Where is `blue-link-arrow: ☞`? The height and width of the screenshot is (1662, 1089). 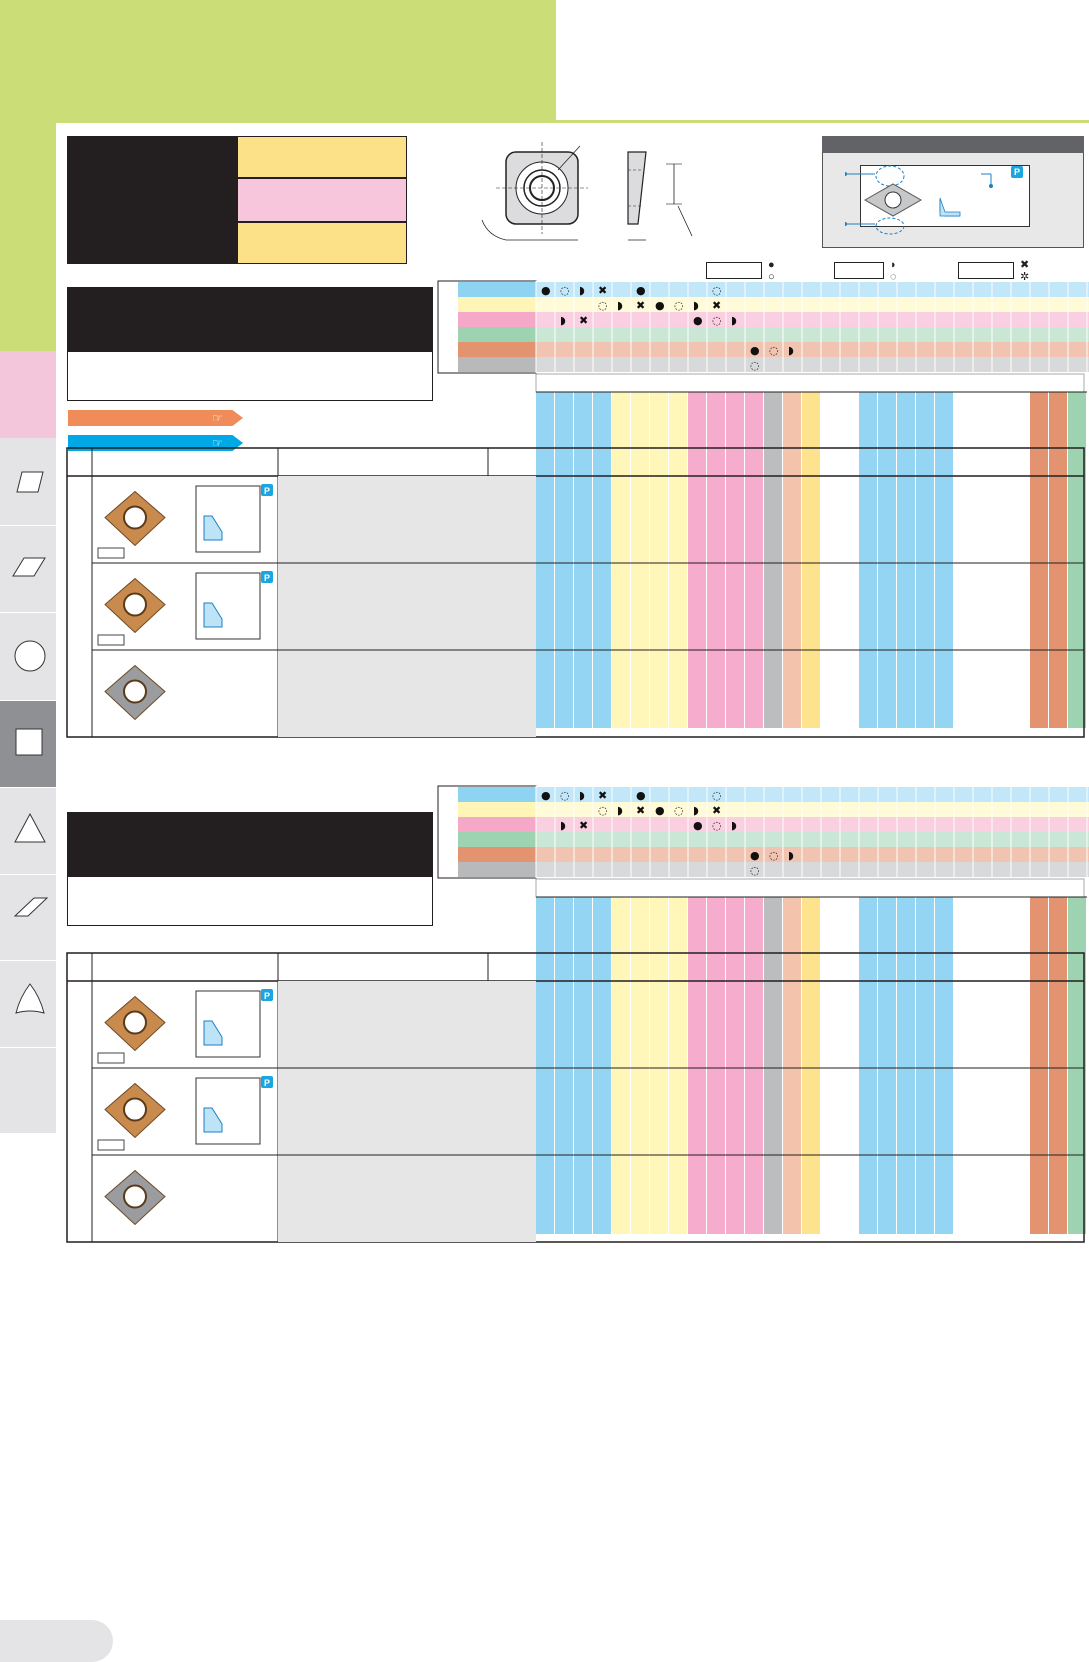
blue-link-arrow: ☞ is located at coordinates (155, 443).